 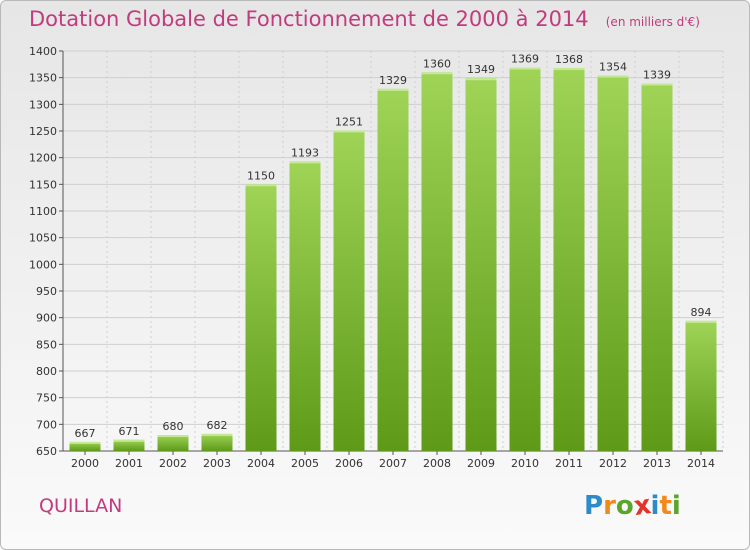 What do you see at coordinates (81, 506) in the screenshot?
I see `commune-name: QUILLAN` at bounding box center [81, 506].